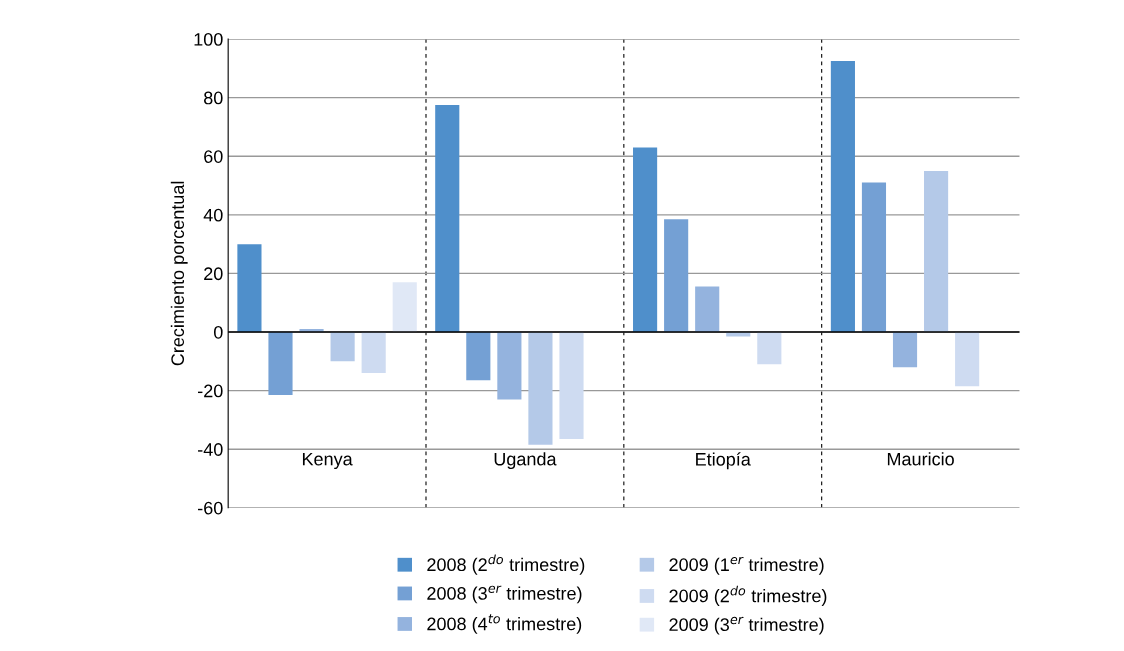 This screenshot has width=1124, height=651. I want to click on y-tick-label: -40, so click(210, 449).